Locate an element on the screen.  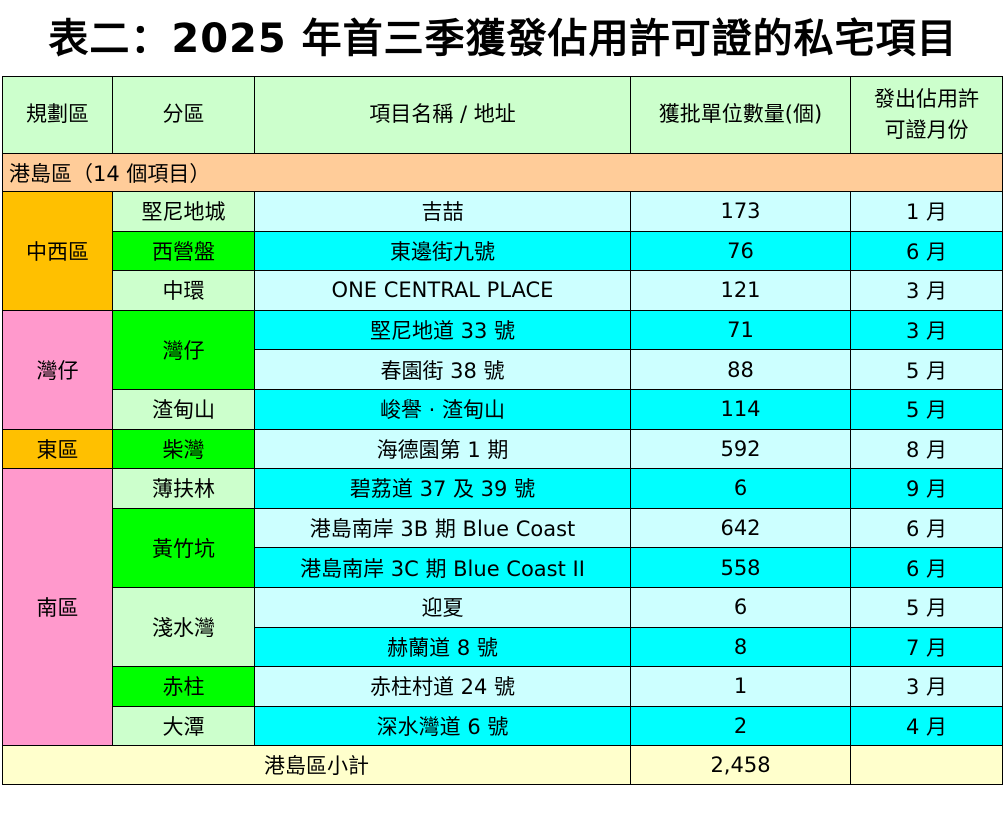
units-cell: 2 is located at coordinates (740, 726).